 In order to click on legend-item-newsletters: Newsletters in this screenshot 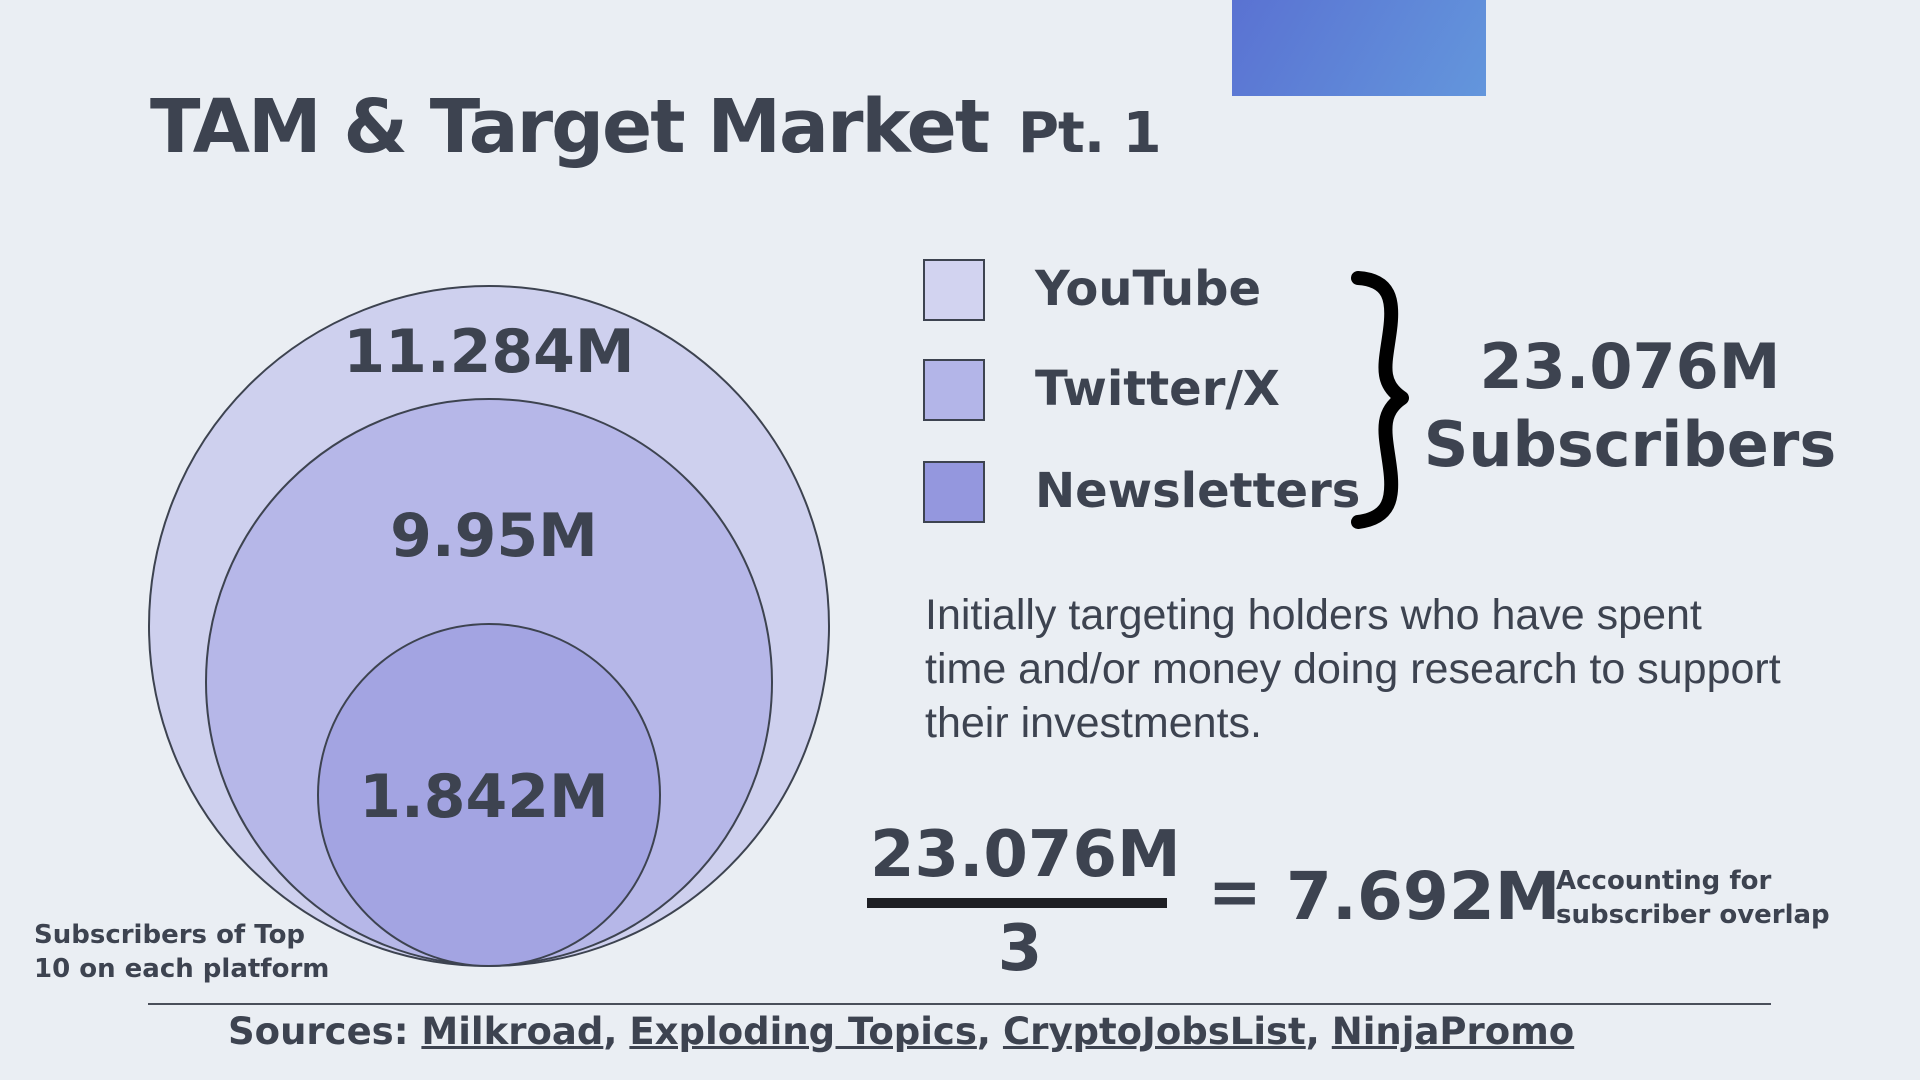, I will do `click(1141, 493)`.